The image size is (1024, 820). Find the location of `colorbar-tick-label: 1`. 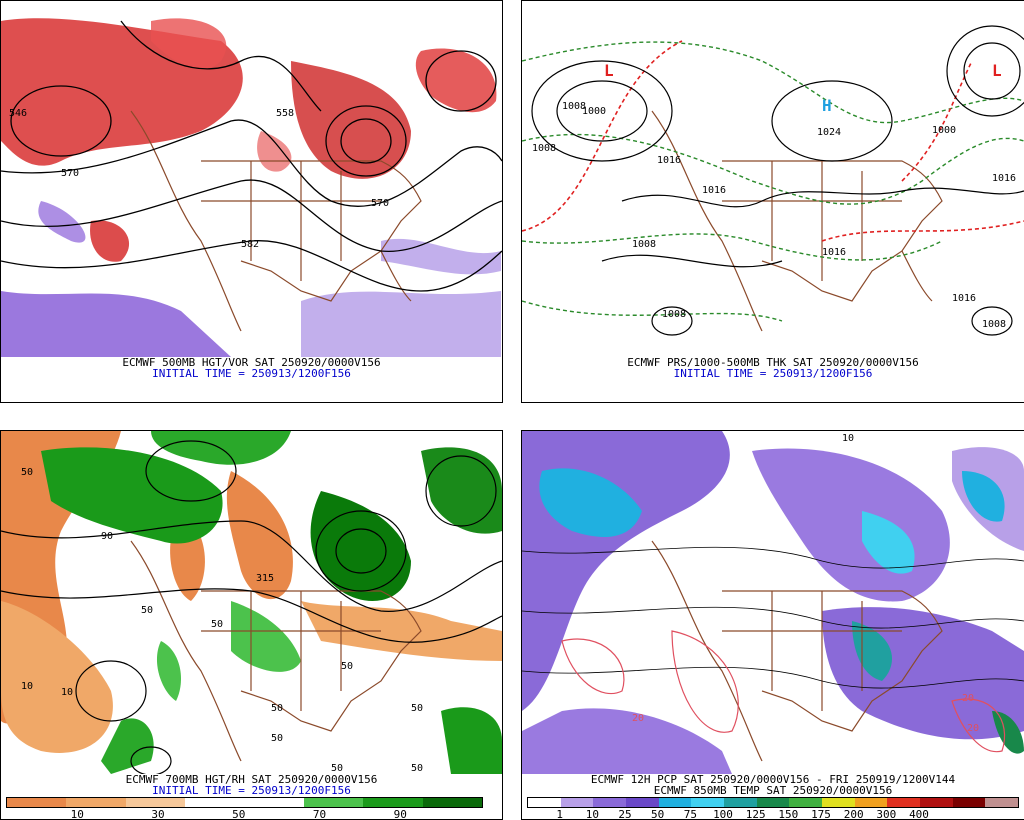

colorbar-tick-label: 1 is located at coordinates (559, 814).